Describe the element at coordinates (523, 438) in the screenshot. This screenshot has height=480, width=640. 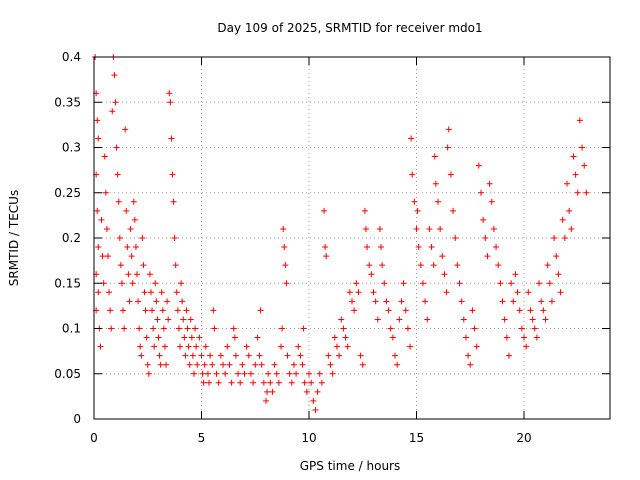
I see `x-tick-label: 20` at that location.